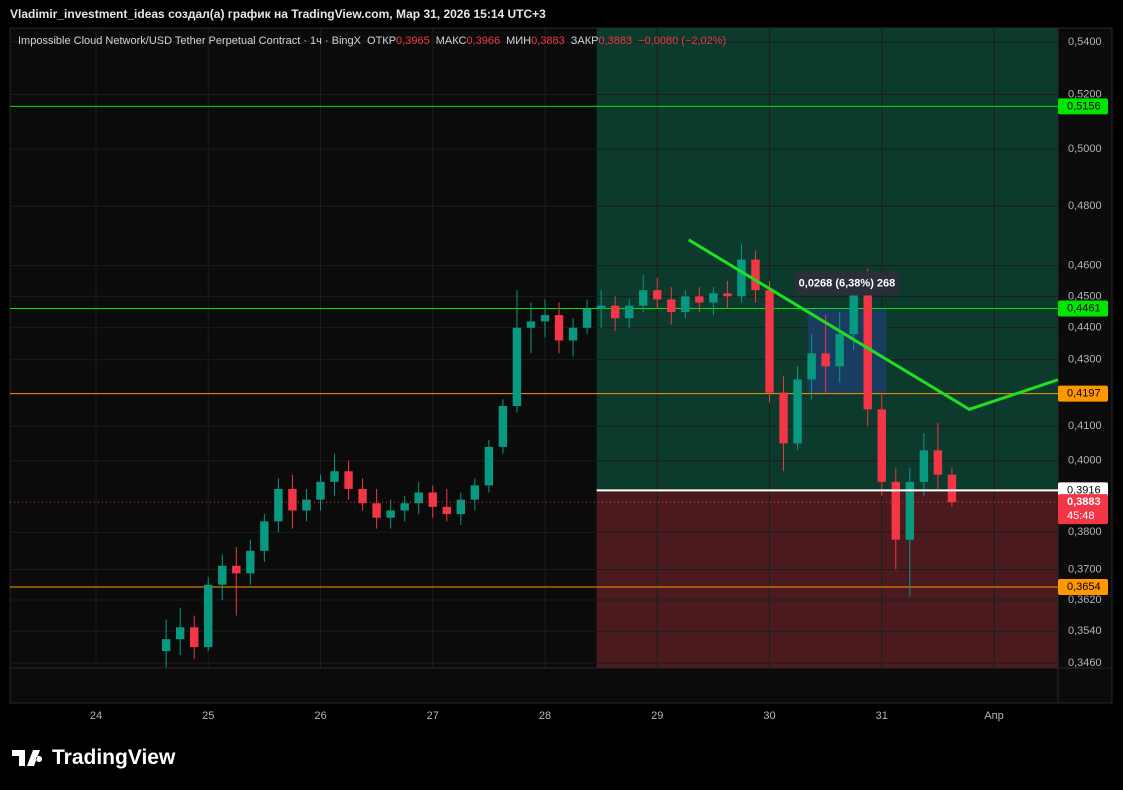 The width and height of the screenshot is (1123, 790). I want to click on last-price-label: 0,3883, so click(1084, 502).